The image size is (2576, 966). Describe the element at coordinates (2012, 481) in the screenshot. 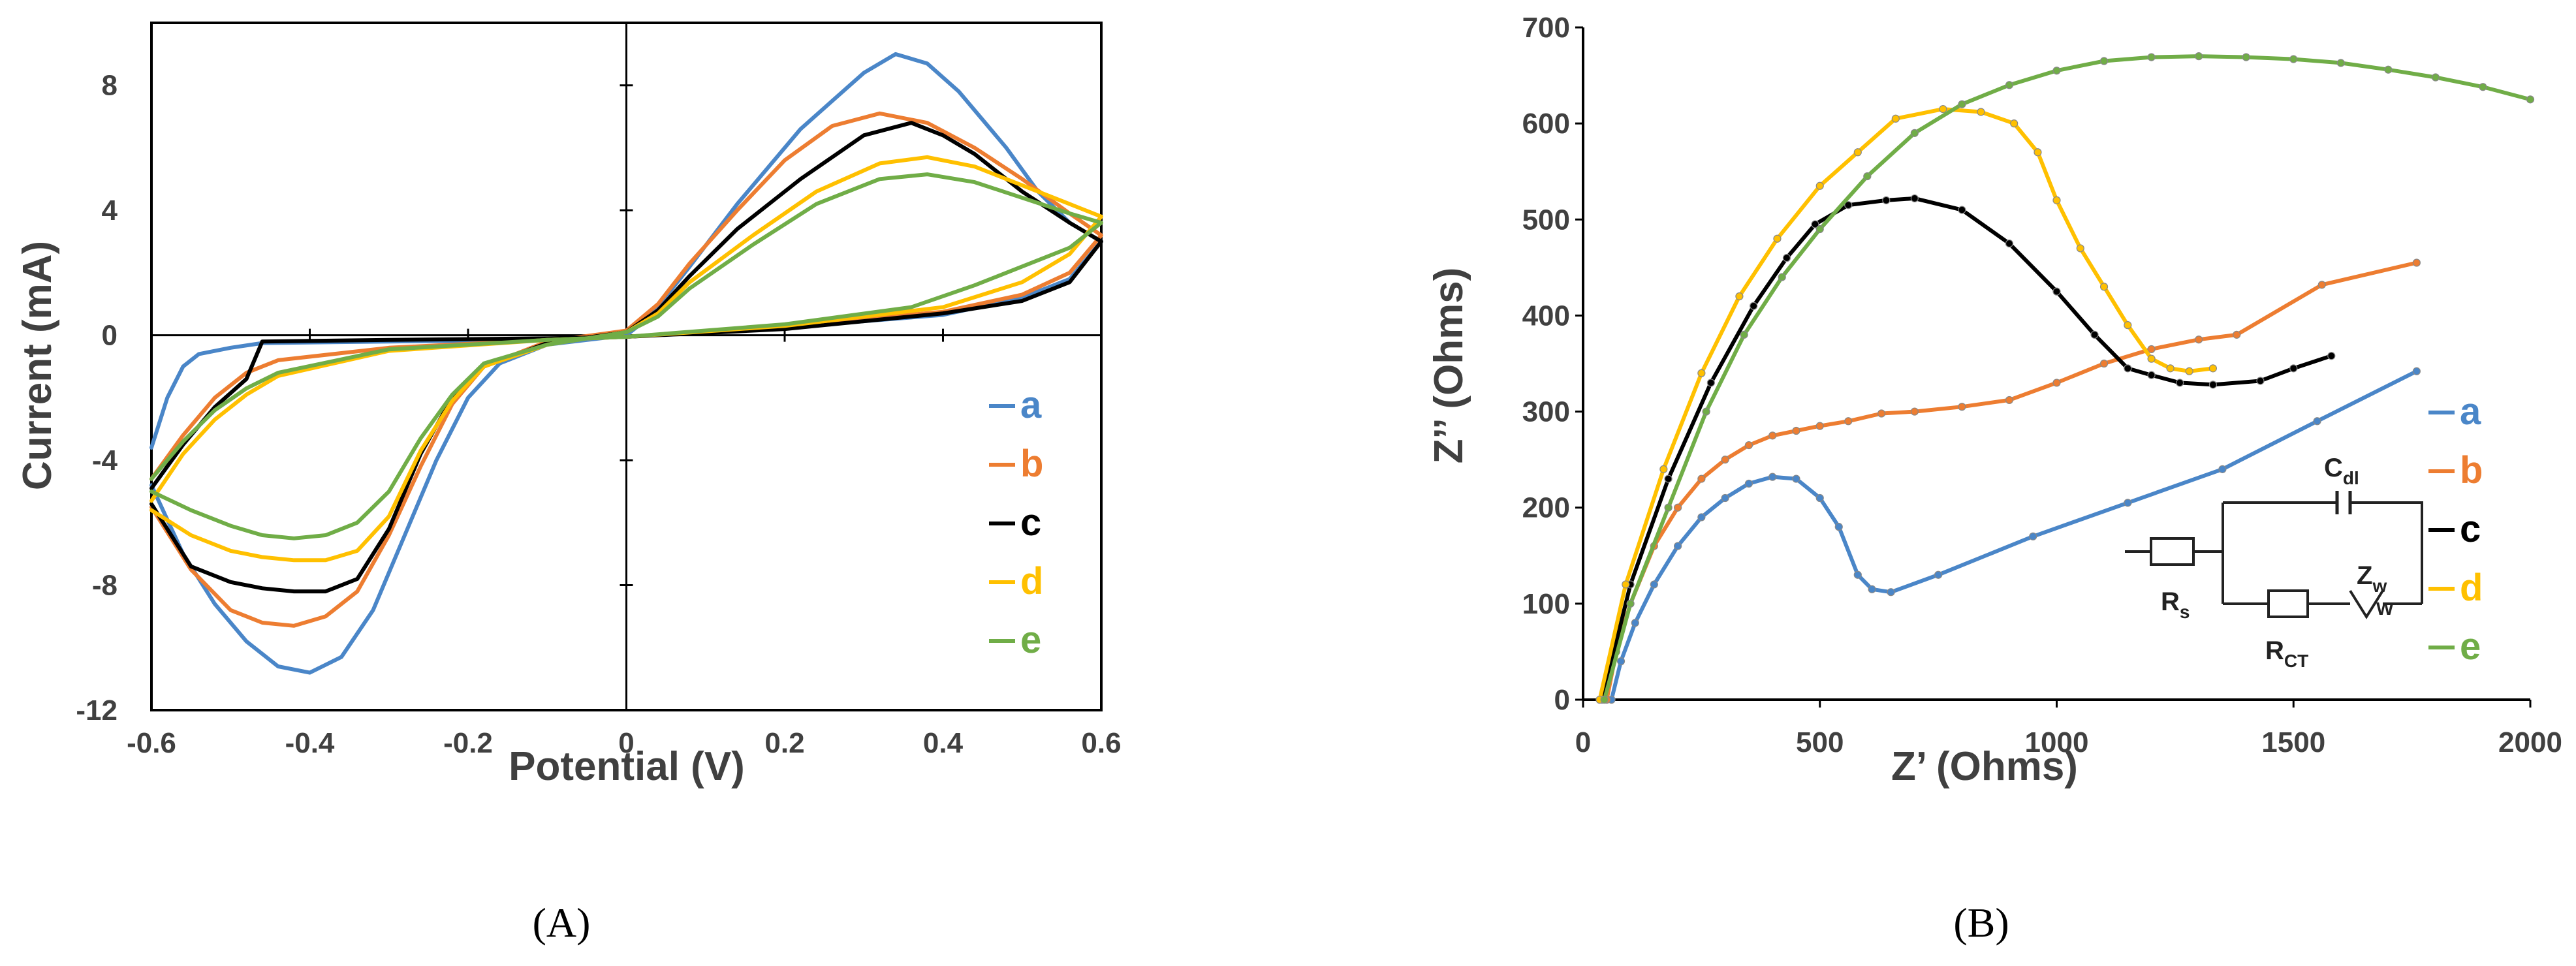

I see `series-line-b` at that location.